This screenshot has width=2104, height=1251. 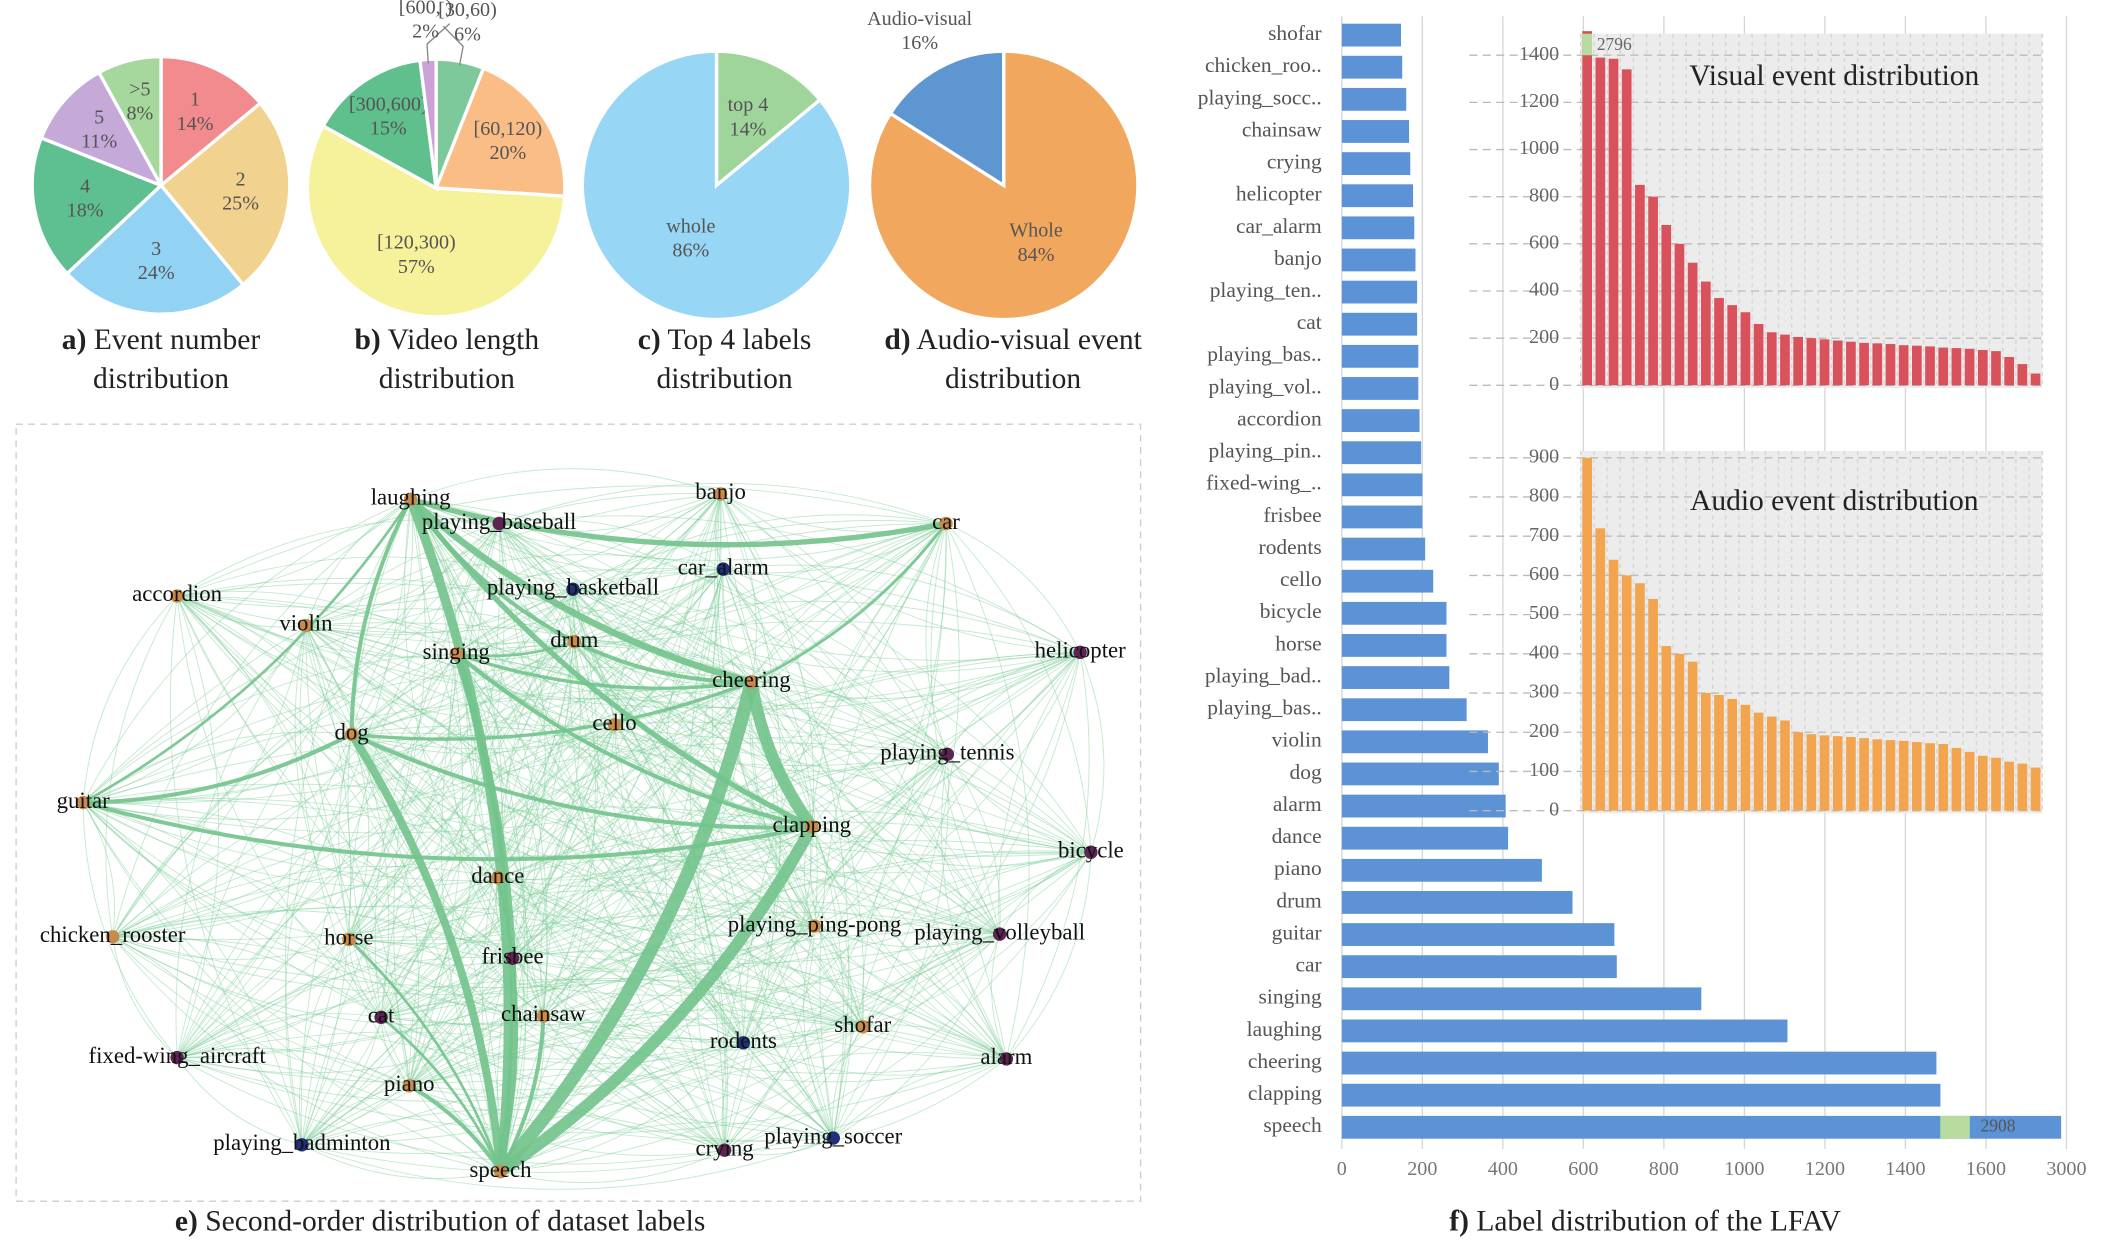 What do you see at coordinates (426, 9) in the screenshot?
I see `slice-label: [600, )` at bounding box center [426, 9].